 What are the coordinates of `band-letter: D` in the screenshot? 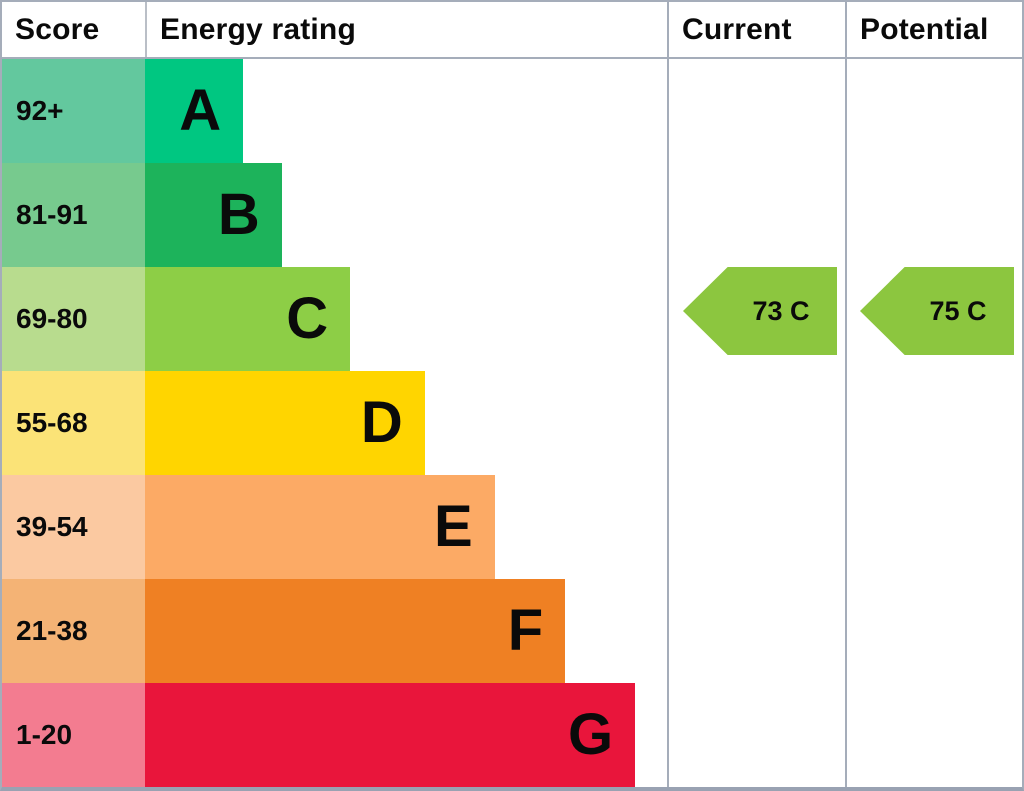 It's located at (381, 422).